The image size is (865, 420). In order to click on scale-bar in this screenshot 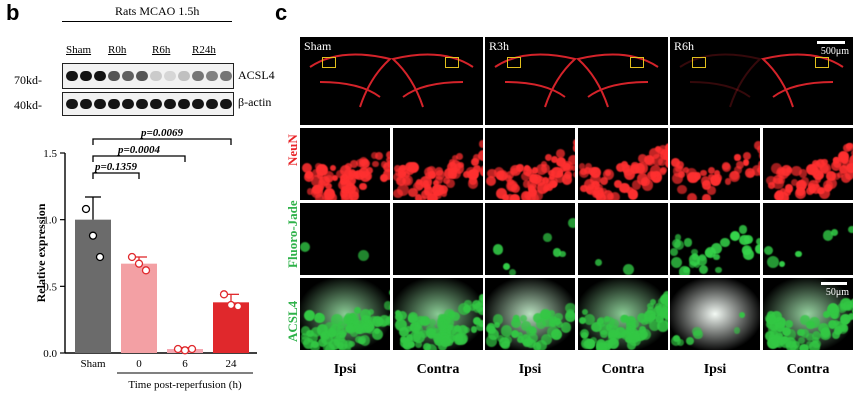, I will do `click(831, 42)`.